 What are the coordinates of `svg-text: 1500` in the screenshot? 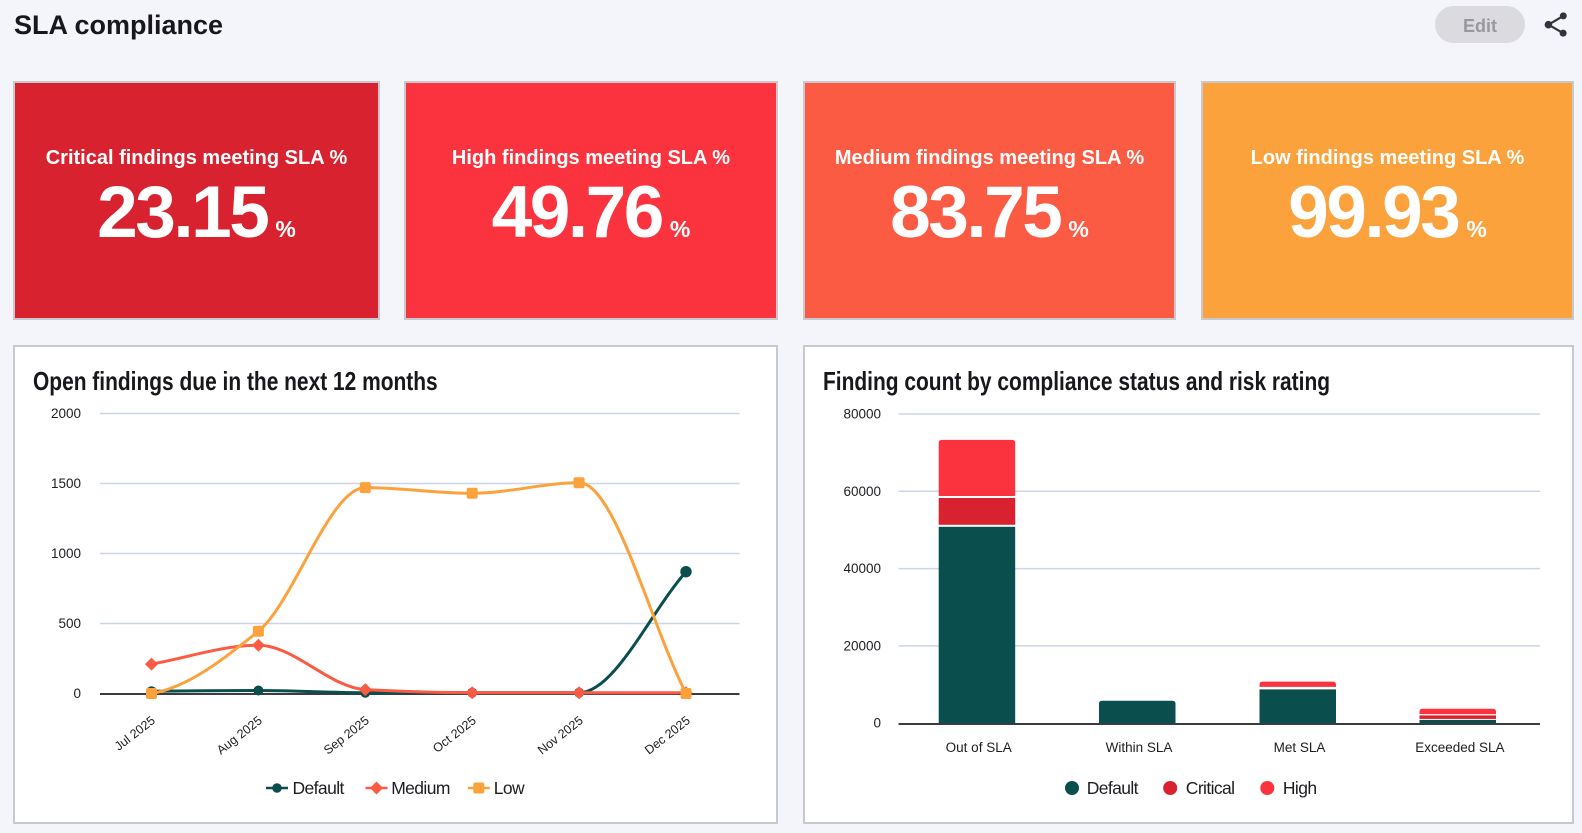 It's located at (66, 483).